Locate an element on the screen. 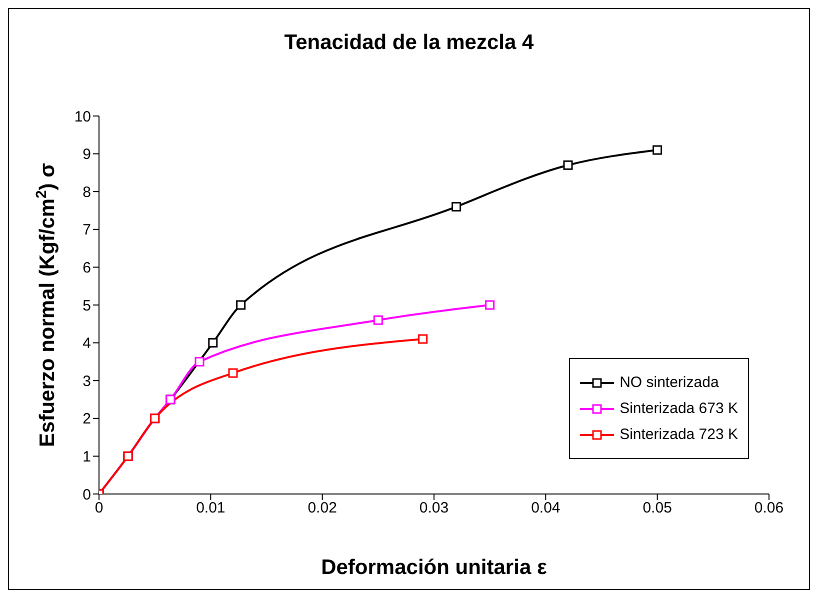 This screenshot has height=597, width=821. chart-title: Tenacidad de la mezcla 4 is located at coordinates (409, 43).